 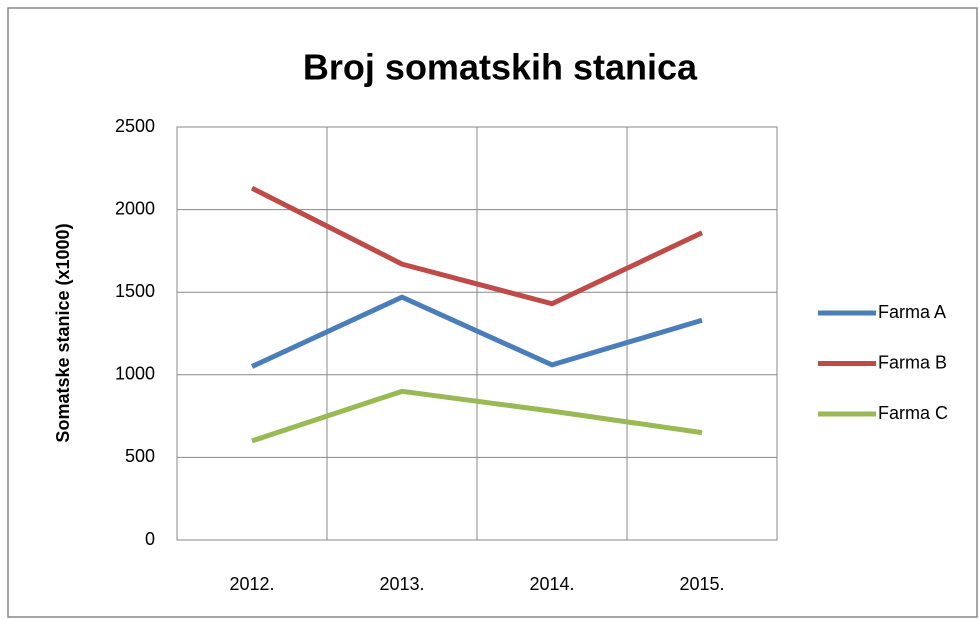 What do you see at coordinates (913, 413) in the screenshot?
I see `legend-label: Farma C` at bounding box center [913, 413].